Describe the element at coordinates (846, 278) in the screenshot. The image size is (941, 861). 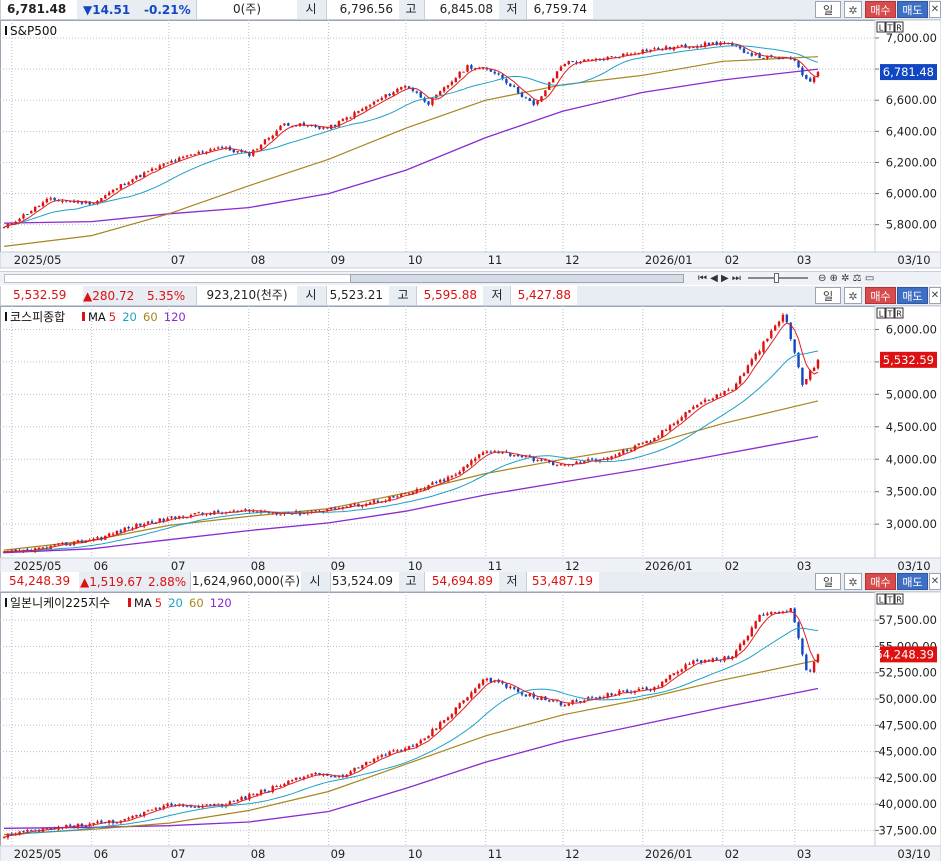
I see `zoom-controls: ⊖ ⊕ ✲ ⚖ ▭` at that location.